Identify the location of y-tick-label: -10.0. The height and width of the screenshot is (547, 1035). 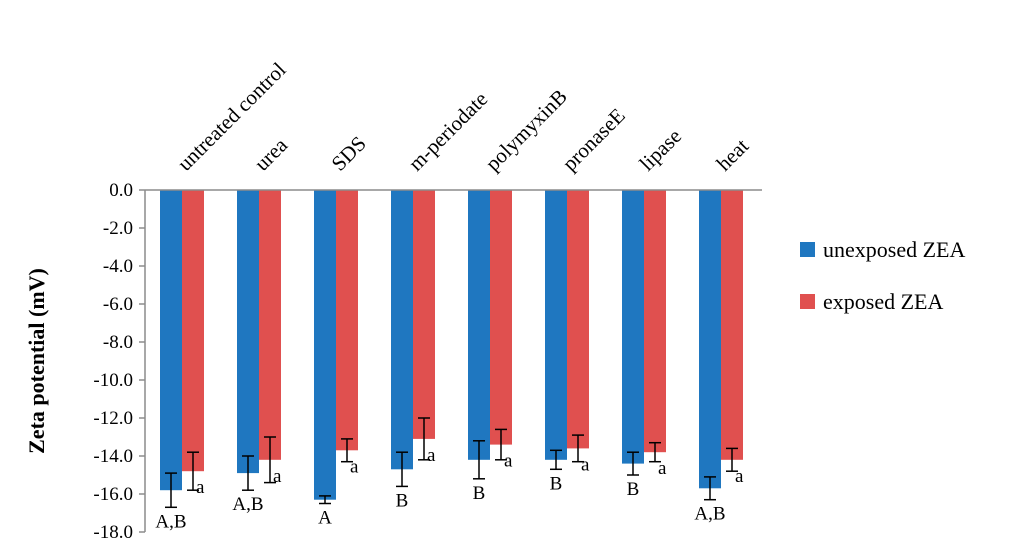
(113, 380).